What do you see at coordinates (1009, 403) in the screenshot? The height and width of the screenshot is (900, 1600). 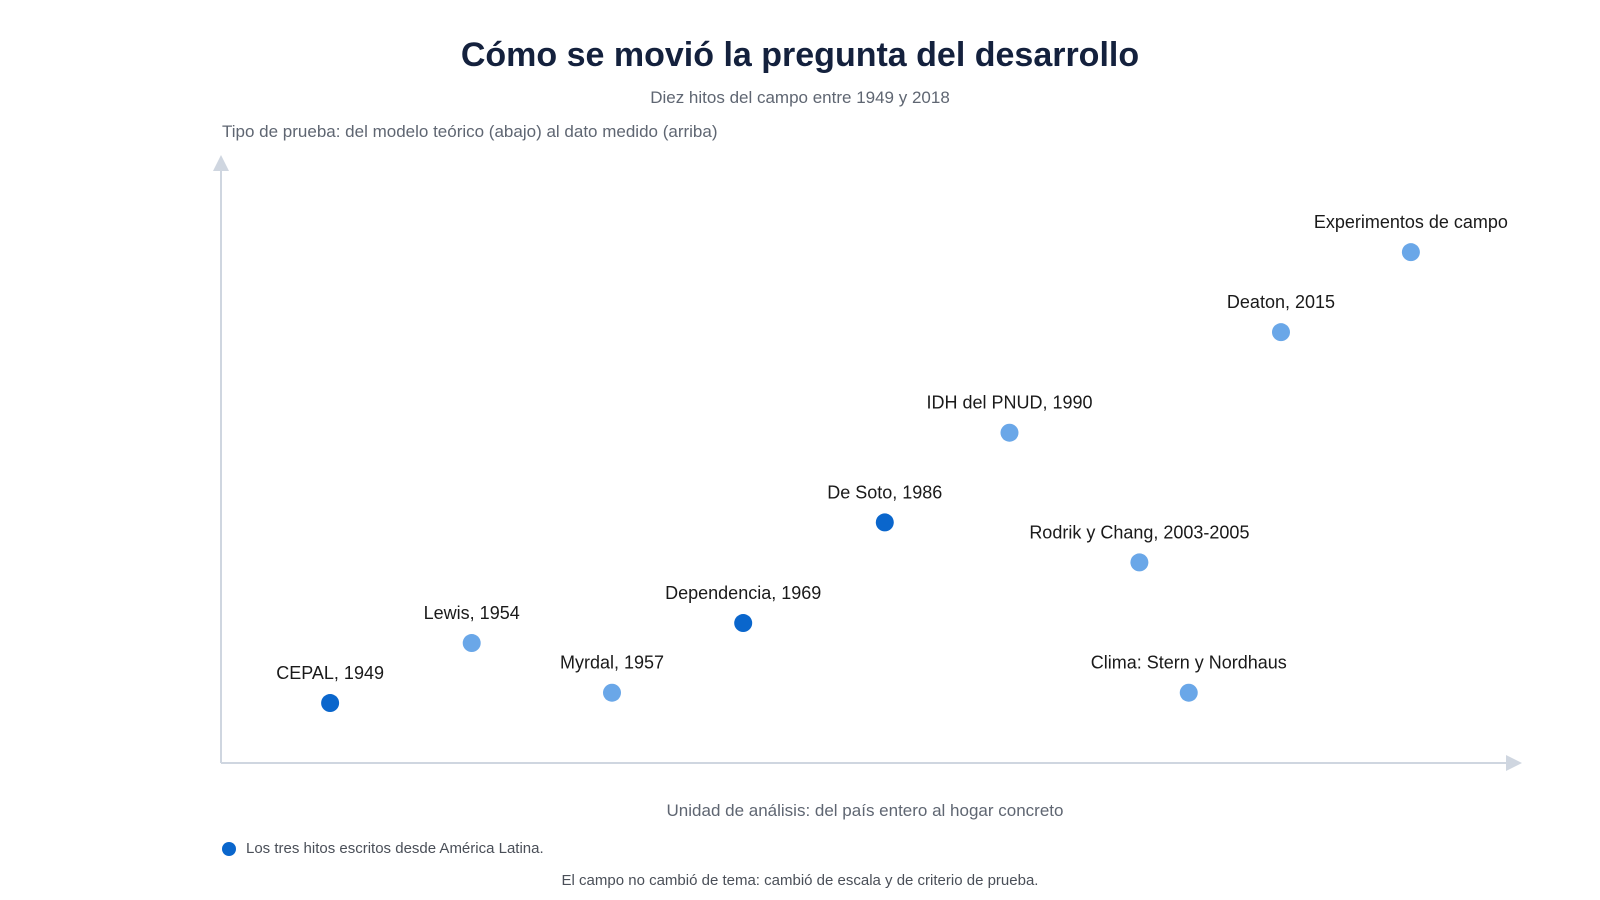 I see `point-label-6: IDH del PNUD, 1990` at bounding box center [1009, 403].